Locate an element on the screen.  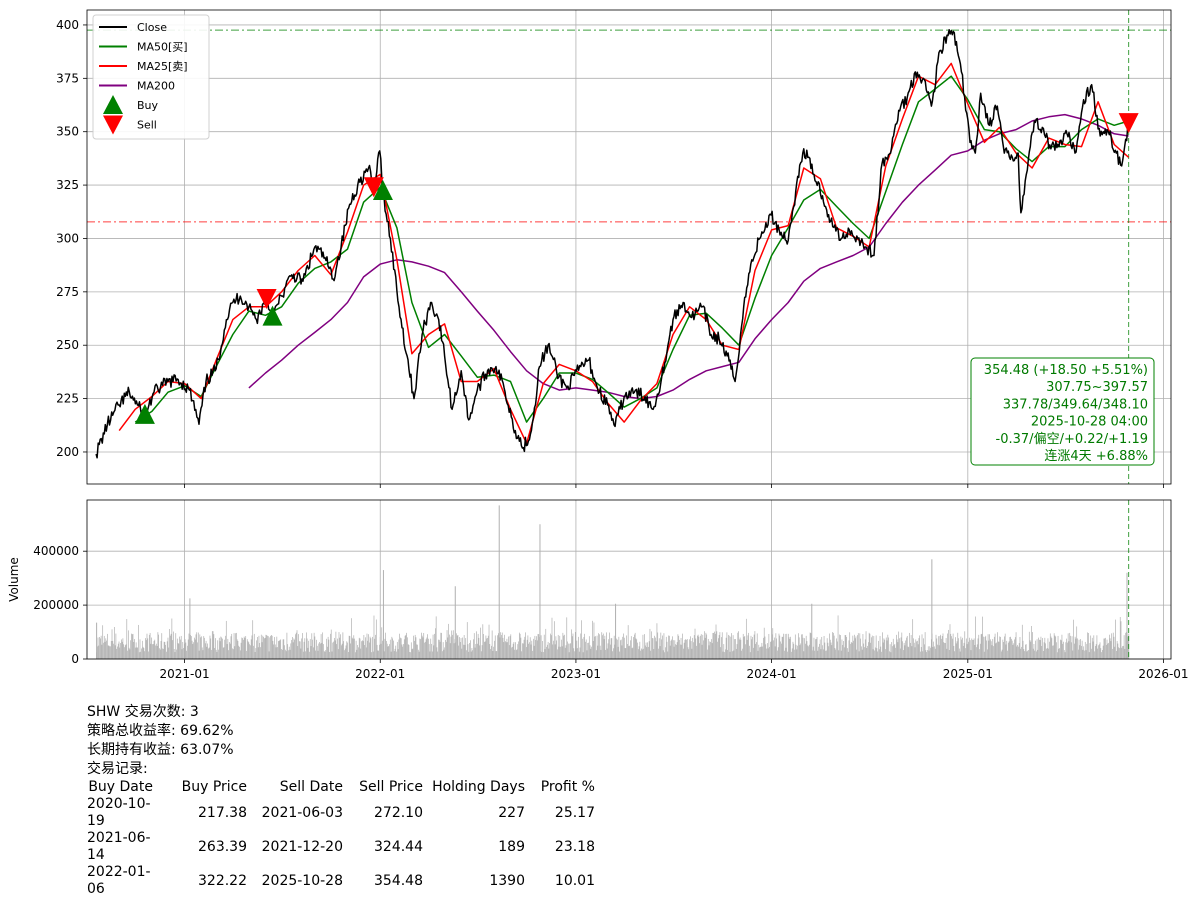
cell-sell-price: 354.48 is located at coordinates (398, 880).